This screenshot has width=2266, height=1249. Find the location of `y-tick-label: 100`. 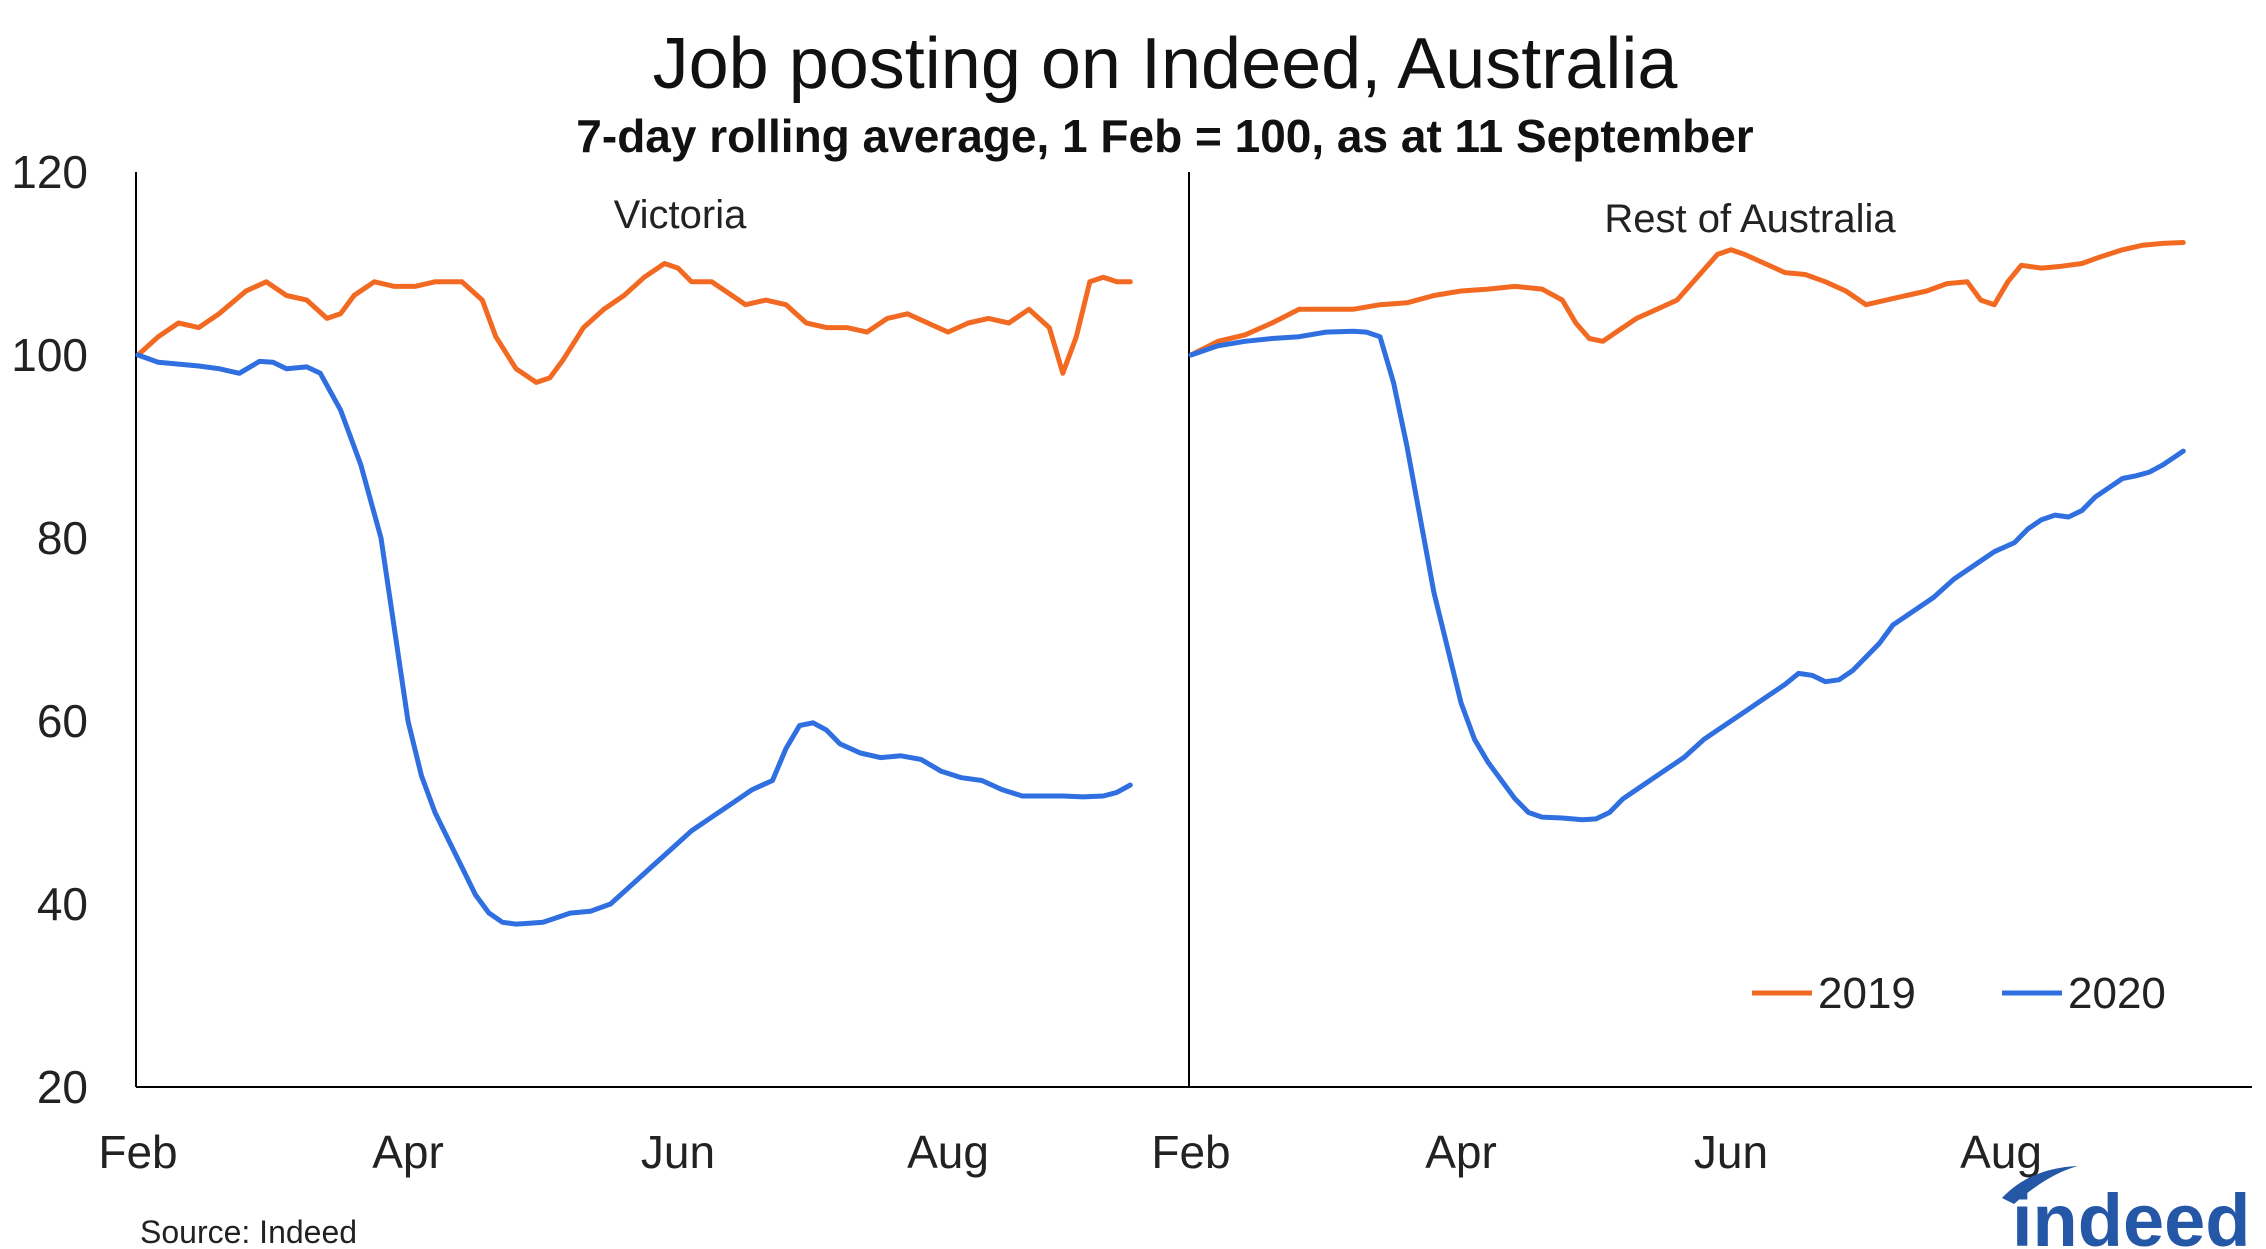

y-tick-label: 100 is located at coordinates (49, 355).